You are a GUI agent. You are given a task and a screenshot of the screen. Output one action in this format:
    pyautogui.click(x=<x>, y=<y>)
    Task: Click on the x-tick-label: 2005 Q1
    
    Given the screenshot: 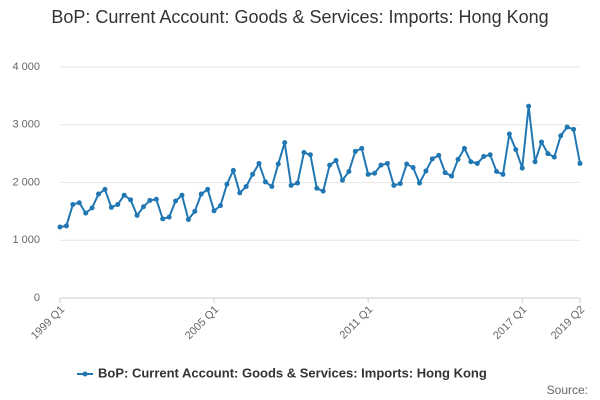 What is the action you would take?
    pyautogui.click(x=202, y=323)
    